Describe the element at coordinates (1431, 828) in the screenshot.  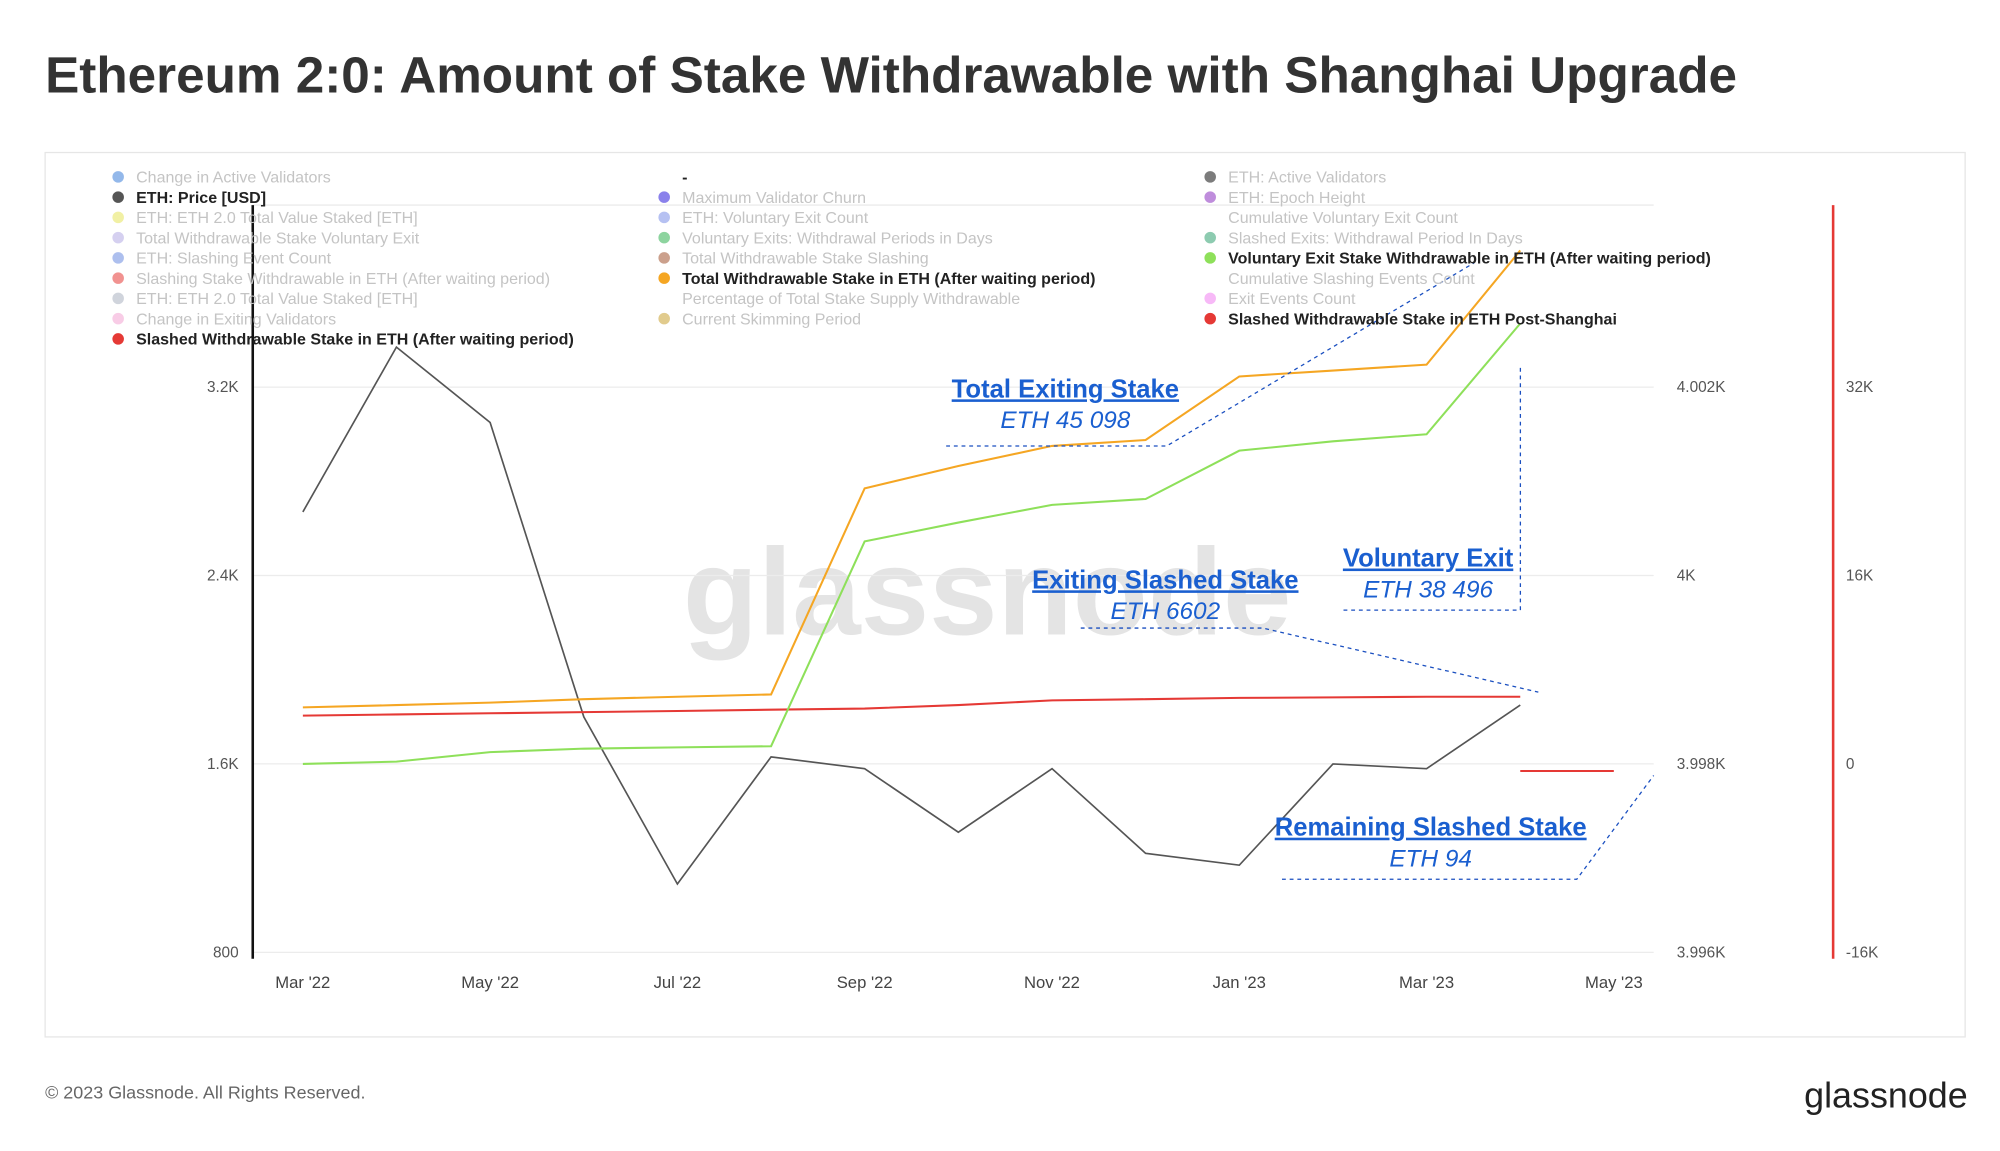
I see `annotation-title: Remaining Slashed Stake` at that location.